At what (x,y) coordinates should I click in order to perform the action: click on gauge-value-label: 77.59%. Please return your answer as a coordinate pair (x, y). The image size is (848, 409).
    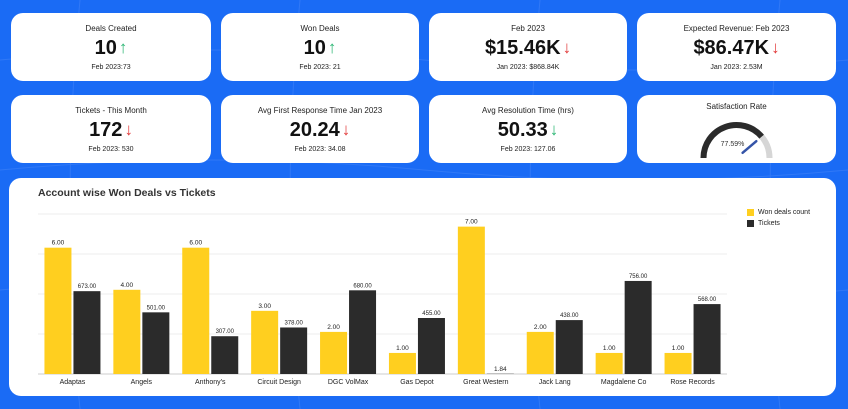
    Looking at the image, I should click on (733, 144).